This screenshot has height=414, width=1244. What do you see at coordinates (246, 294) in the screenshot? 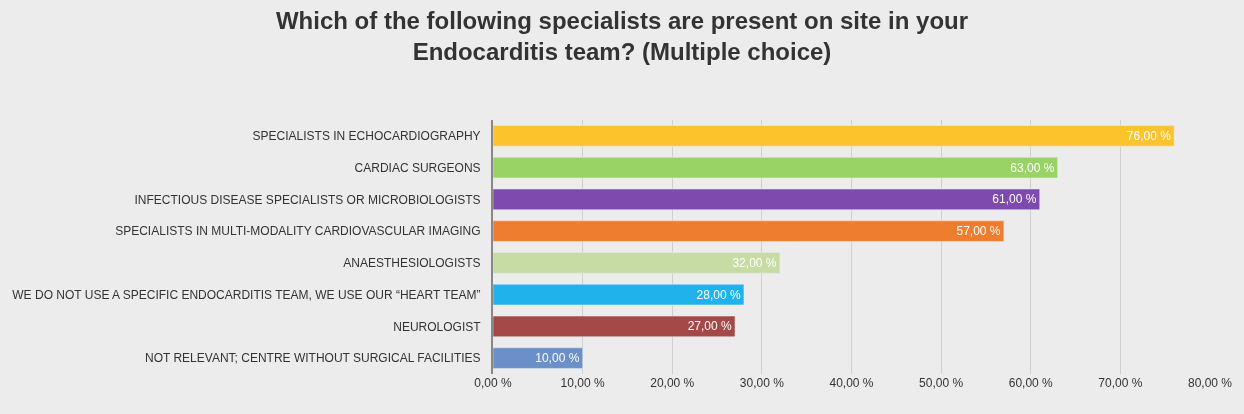
I see `y-tick-label: WE DO NOT USE A SPECIFIC ENDOCARDITIS TEAM, WE USE OUR “HEART TEAM”` at bounding box center [246, 294].